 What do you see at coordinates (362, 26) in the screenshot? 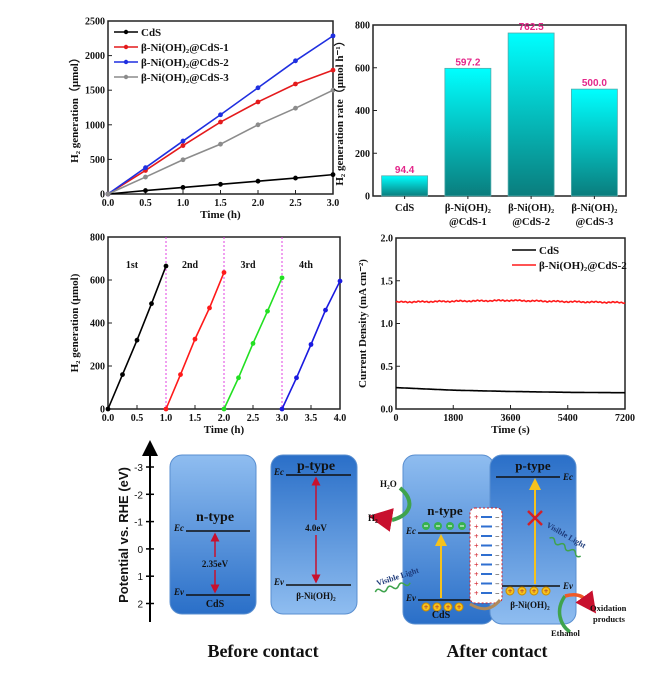
I see `y-tick-label: 800` at bounding box center [362, 26].